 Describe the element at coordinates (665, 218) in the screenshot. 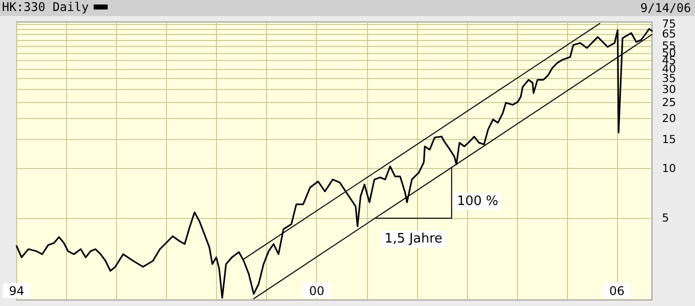

I see `y-tick-label: 5` at that location.